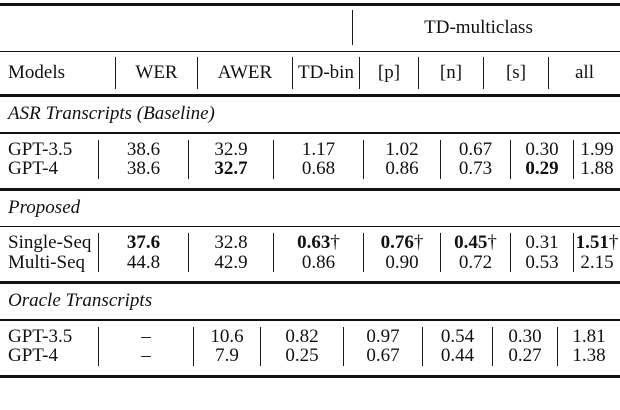 Image resolution: width=620 pixels, height=410 pixels. What do you see at coordinates (478, 27) in the screenshot?
I see `group-header-label: TD-multiclass` at bounding box center [478, 27].